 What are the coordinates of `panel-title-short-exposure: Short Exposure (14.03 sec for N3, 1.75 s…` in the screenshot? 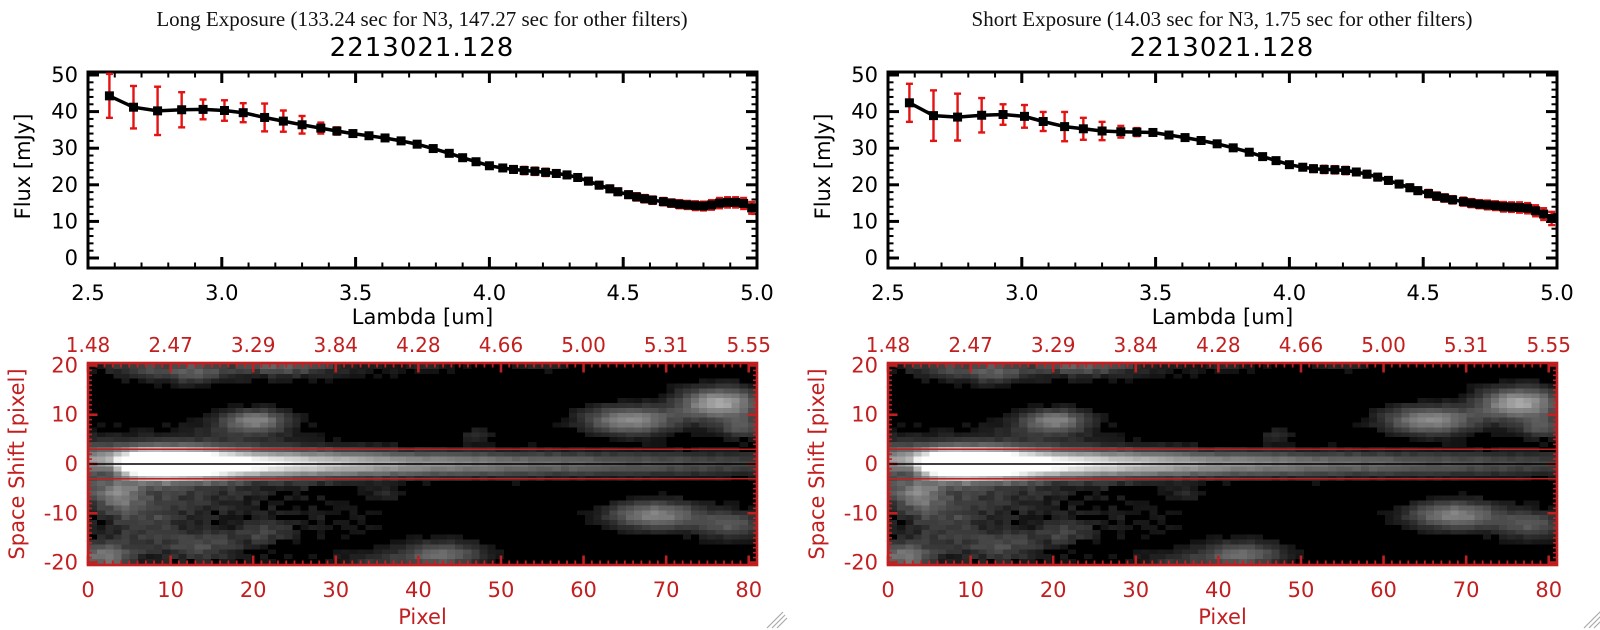 It's located at (1222, 19).